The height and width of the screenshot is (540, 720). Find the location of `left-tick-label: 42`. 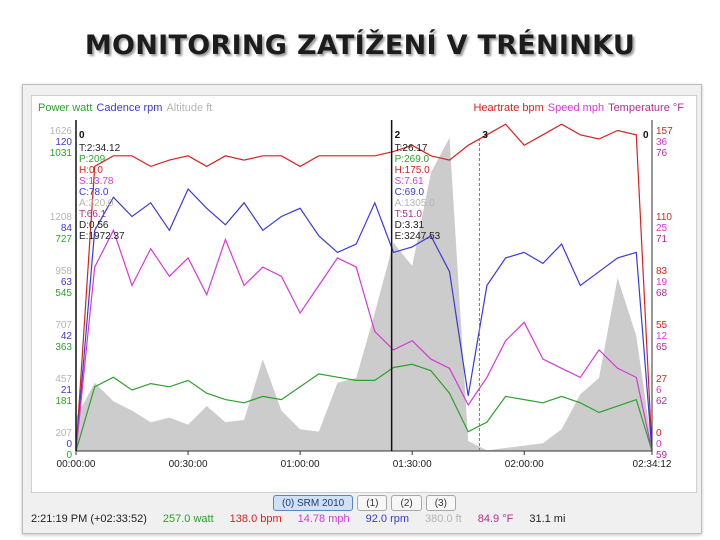

left-tick-label: 42 is located at coordinates (67, 336).